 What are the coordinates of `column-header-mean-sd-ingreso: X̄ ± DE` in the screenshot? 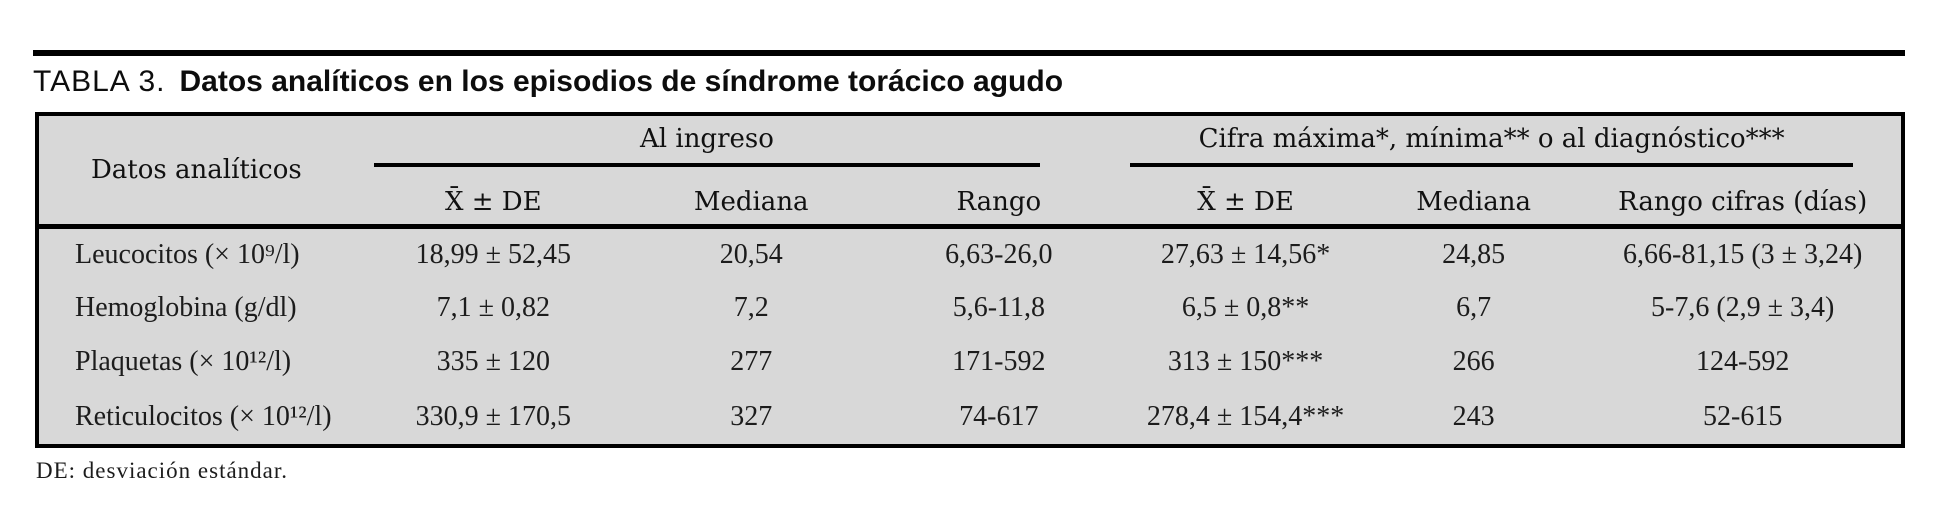 It's located at (493, 201).